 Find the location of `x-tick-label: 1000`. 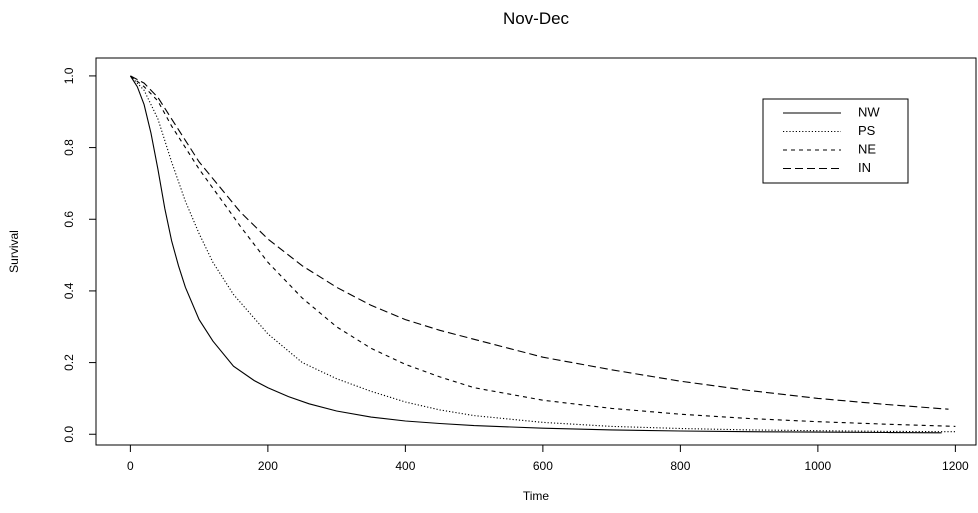

x-tick-label: 1000 is located at coordinates (818, 466).